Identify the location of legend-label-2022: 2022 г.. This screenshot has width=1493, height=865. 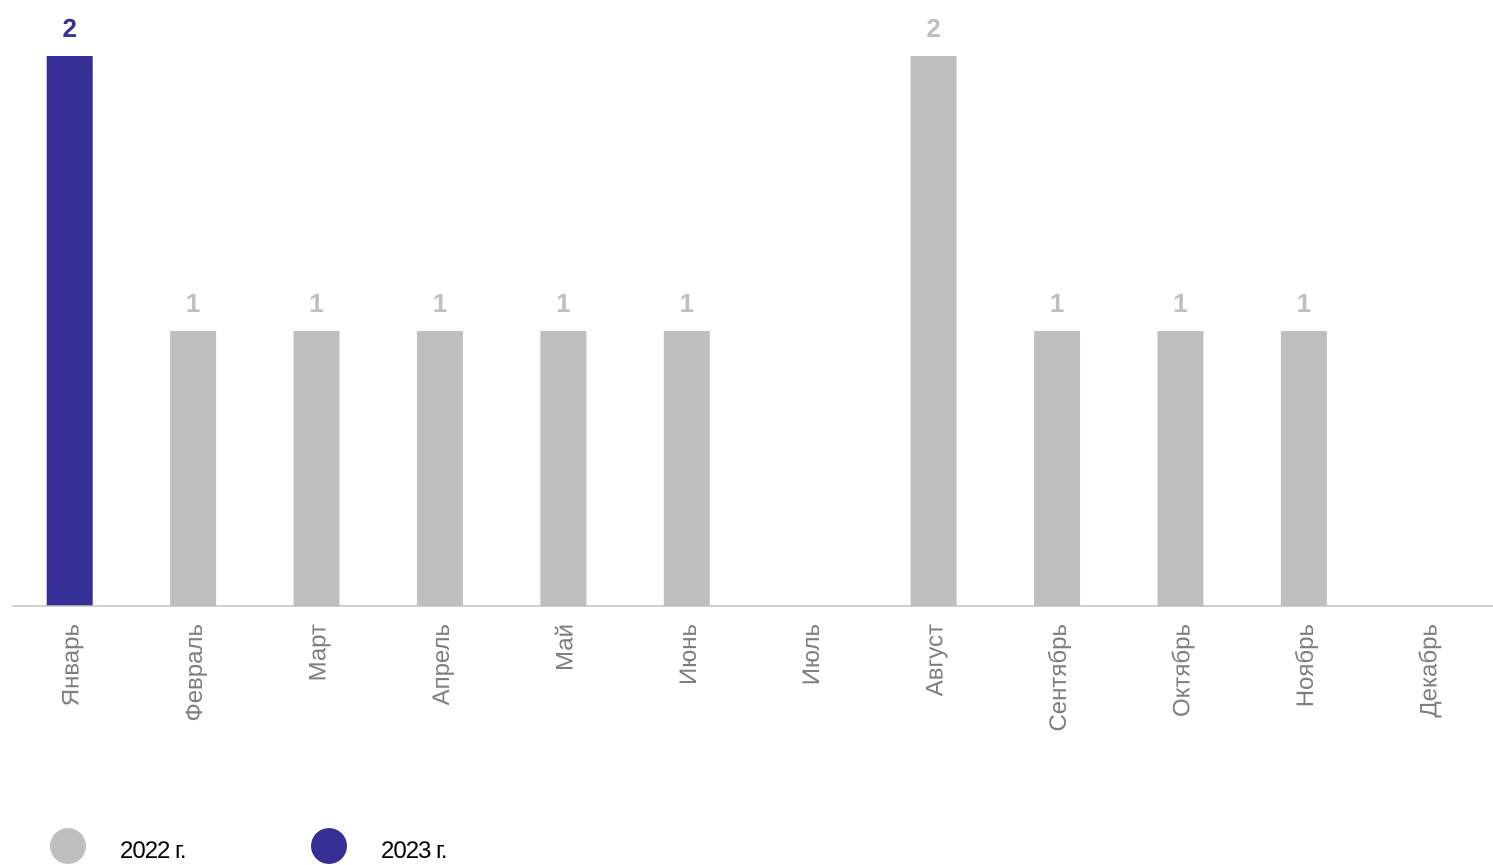
(153, 850).